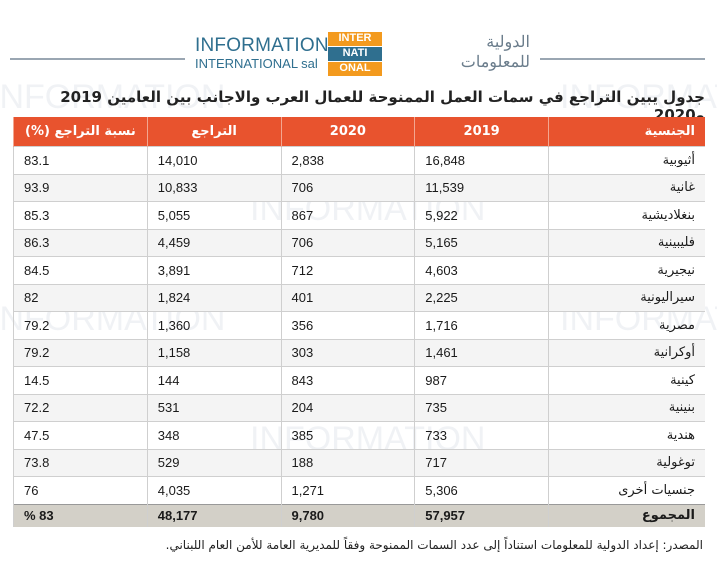  Describe the element at coordinates (481, 490) in the screenshot. I see `cell-2019: 5,306` at that location.